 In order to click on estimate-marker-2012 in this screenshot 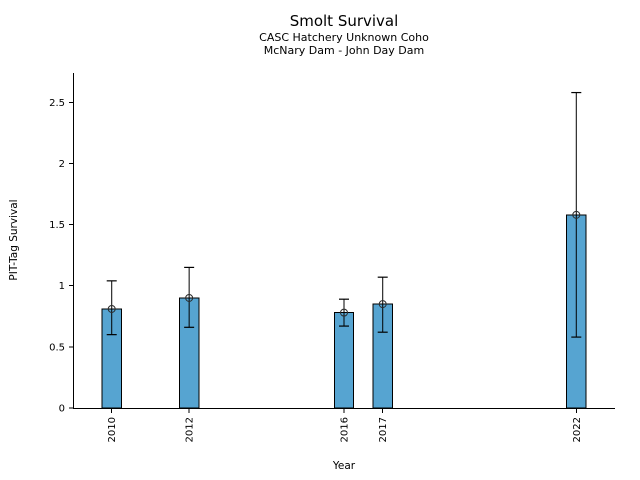, I will do `click(189, 297)`.